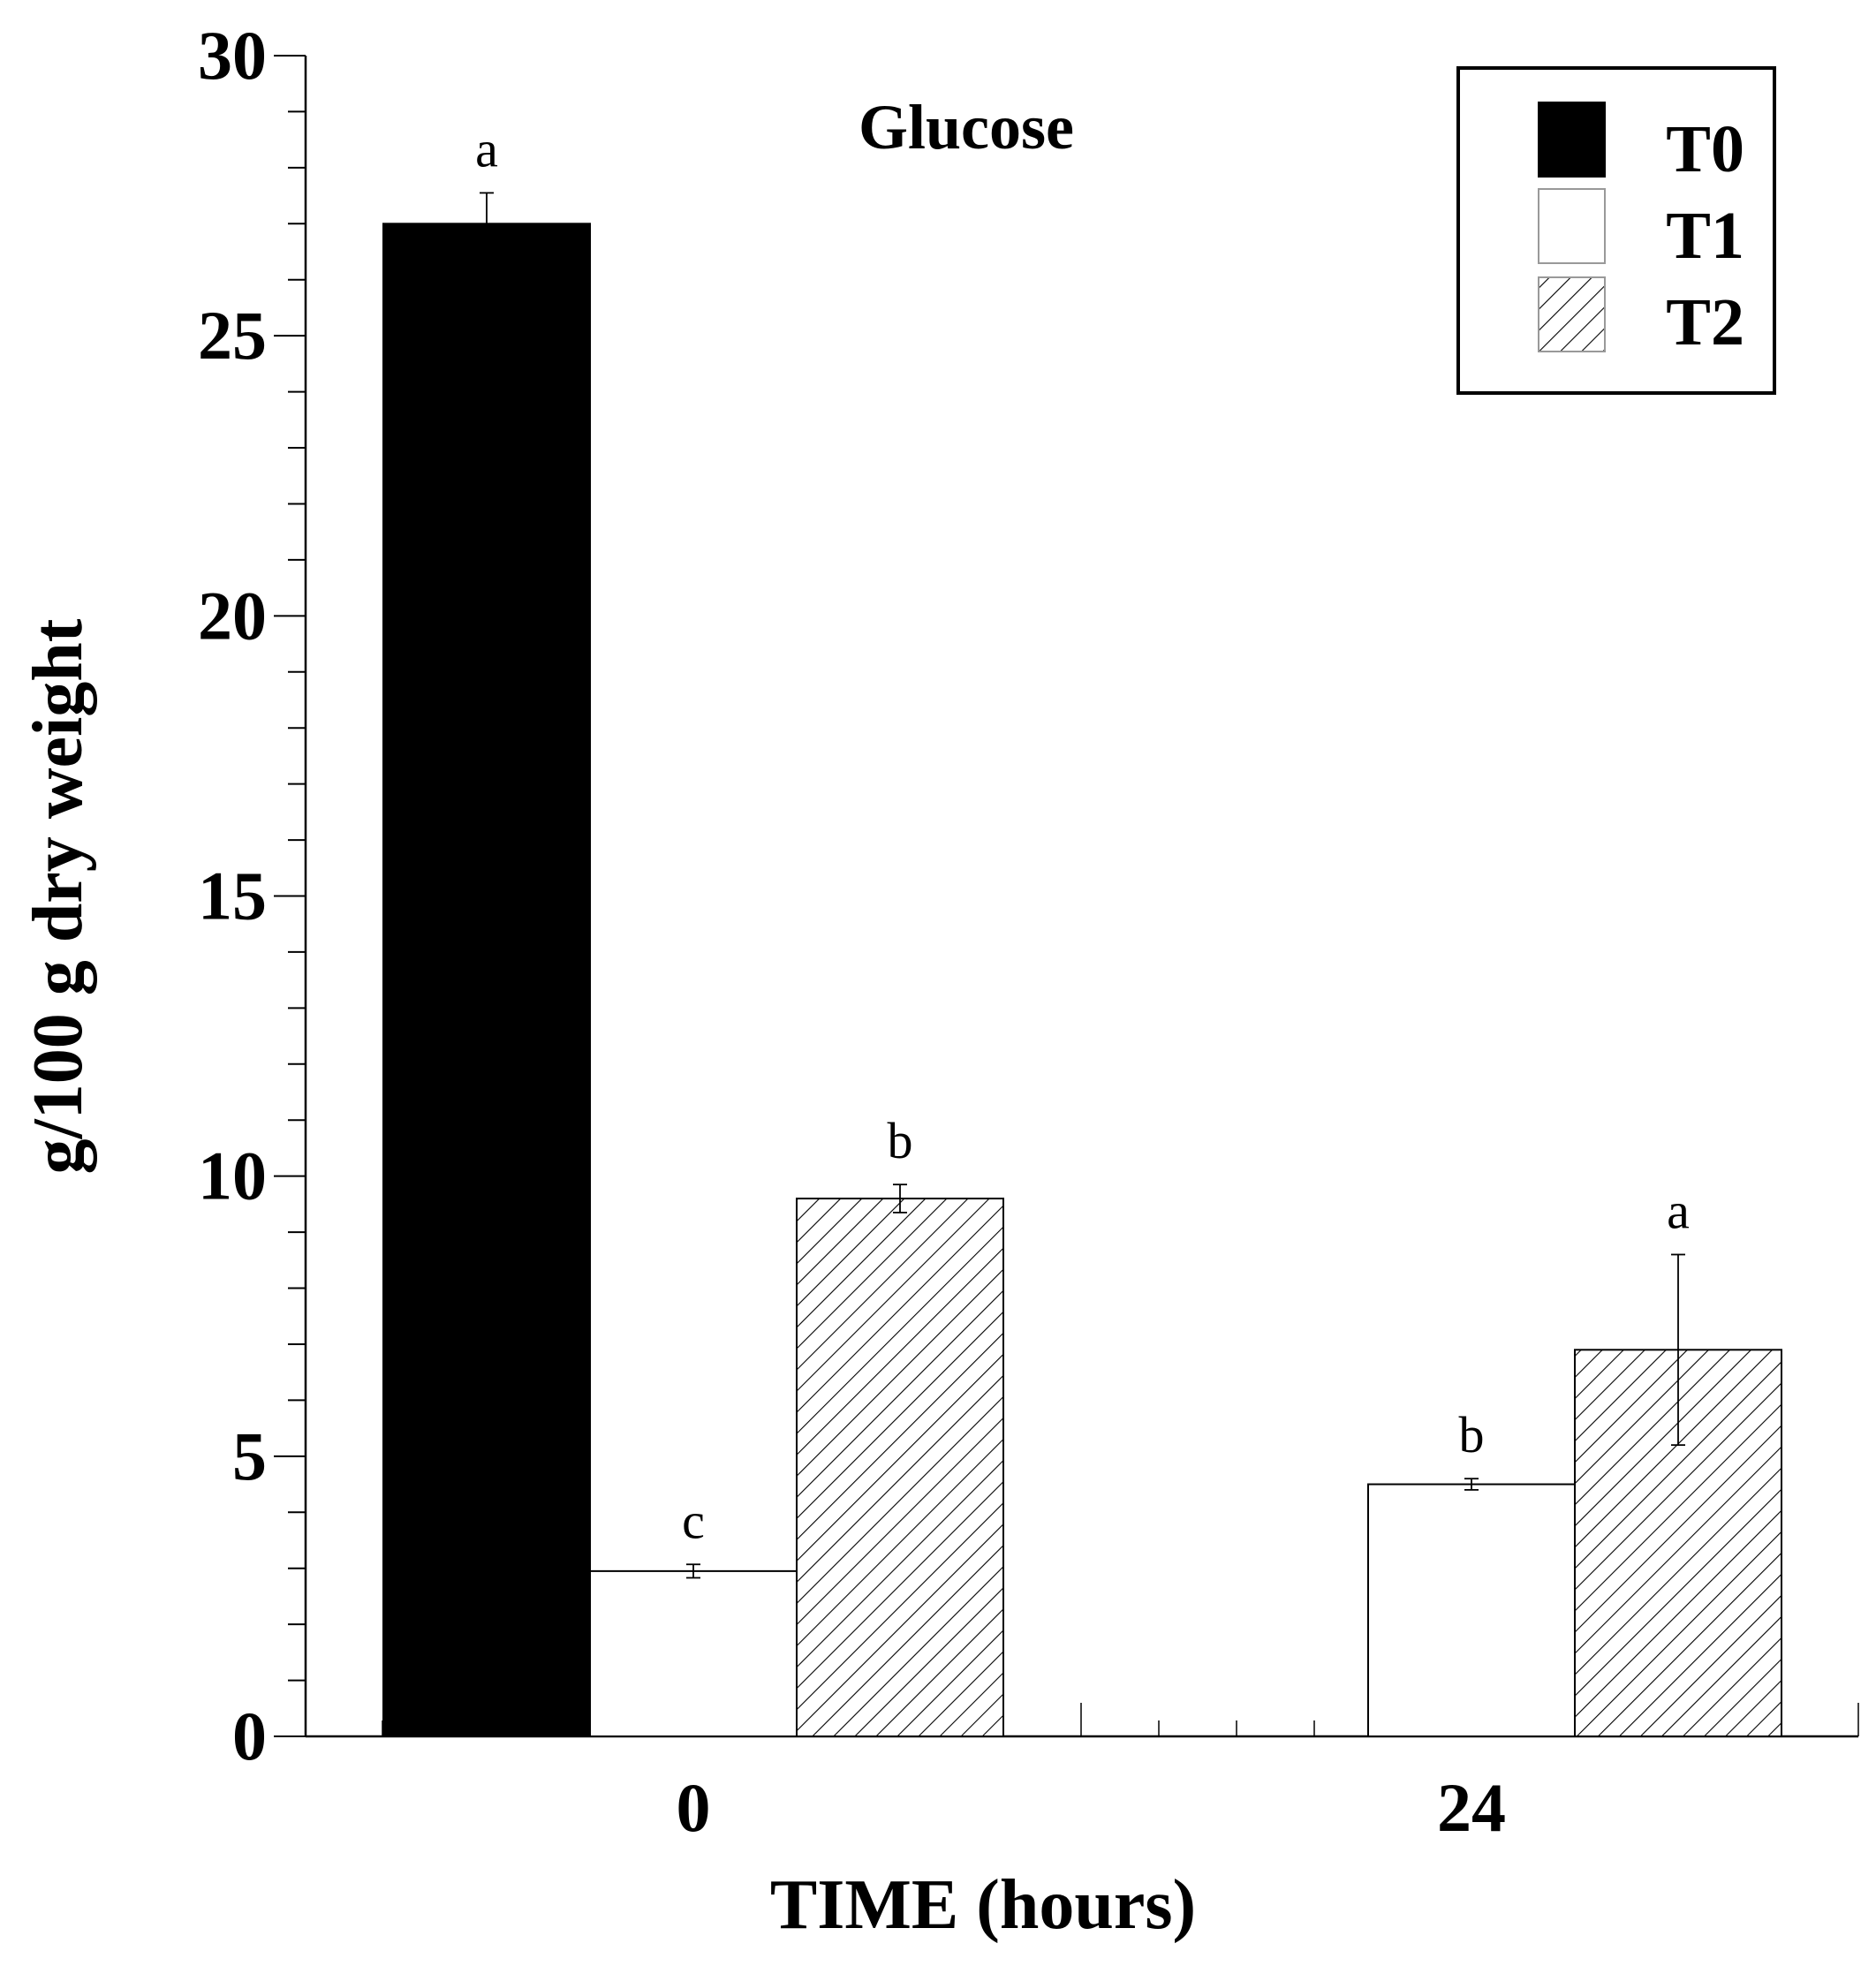  Describe the element at coordinates (694, 1807) in the screenshot. I see `x-tick-label: 0` at that location.